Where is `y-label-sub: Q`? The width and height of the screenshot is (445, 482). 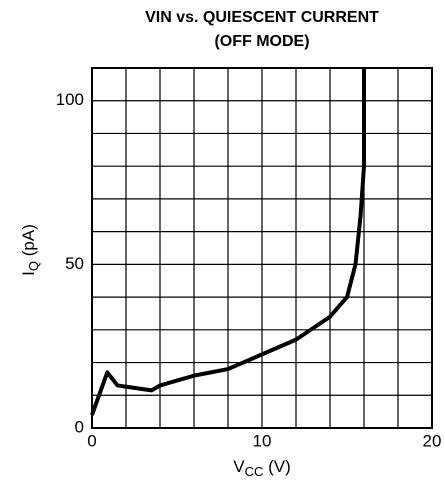 y-label-sub: Q is located at coordinates (33, 266).